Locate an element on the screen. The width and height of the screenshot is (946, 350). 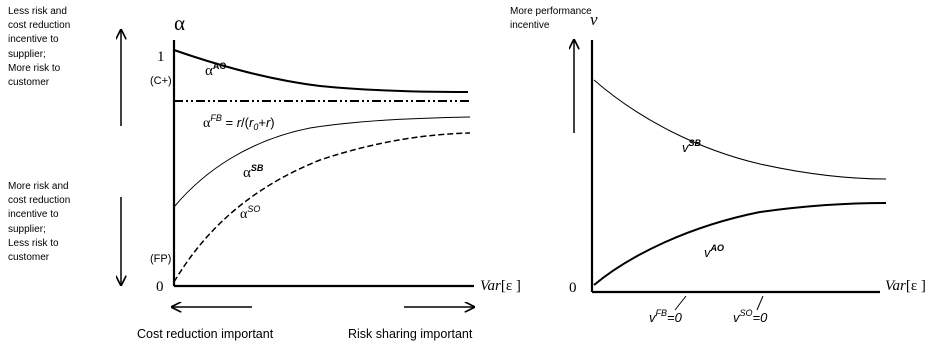
leader-v-so is located at coordinates (760, 303).